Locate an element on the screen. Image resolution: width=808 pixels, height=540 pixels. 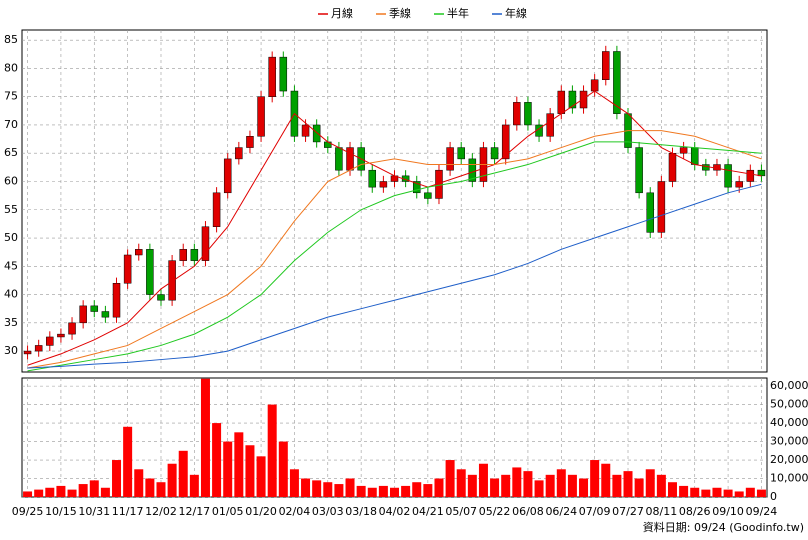
x-tick-label: 05/07 is located at coordinates (461, 511).